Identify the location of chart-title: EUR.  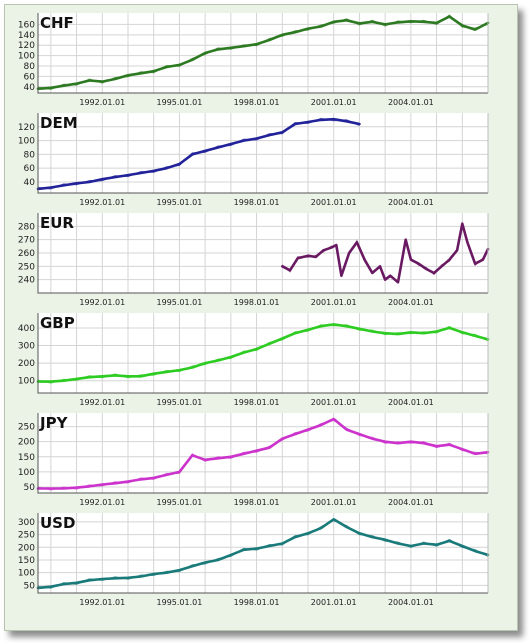
(57, 223).